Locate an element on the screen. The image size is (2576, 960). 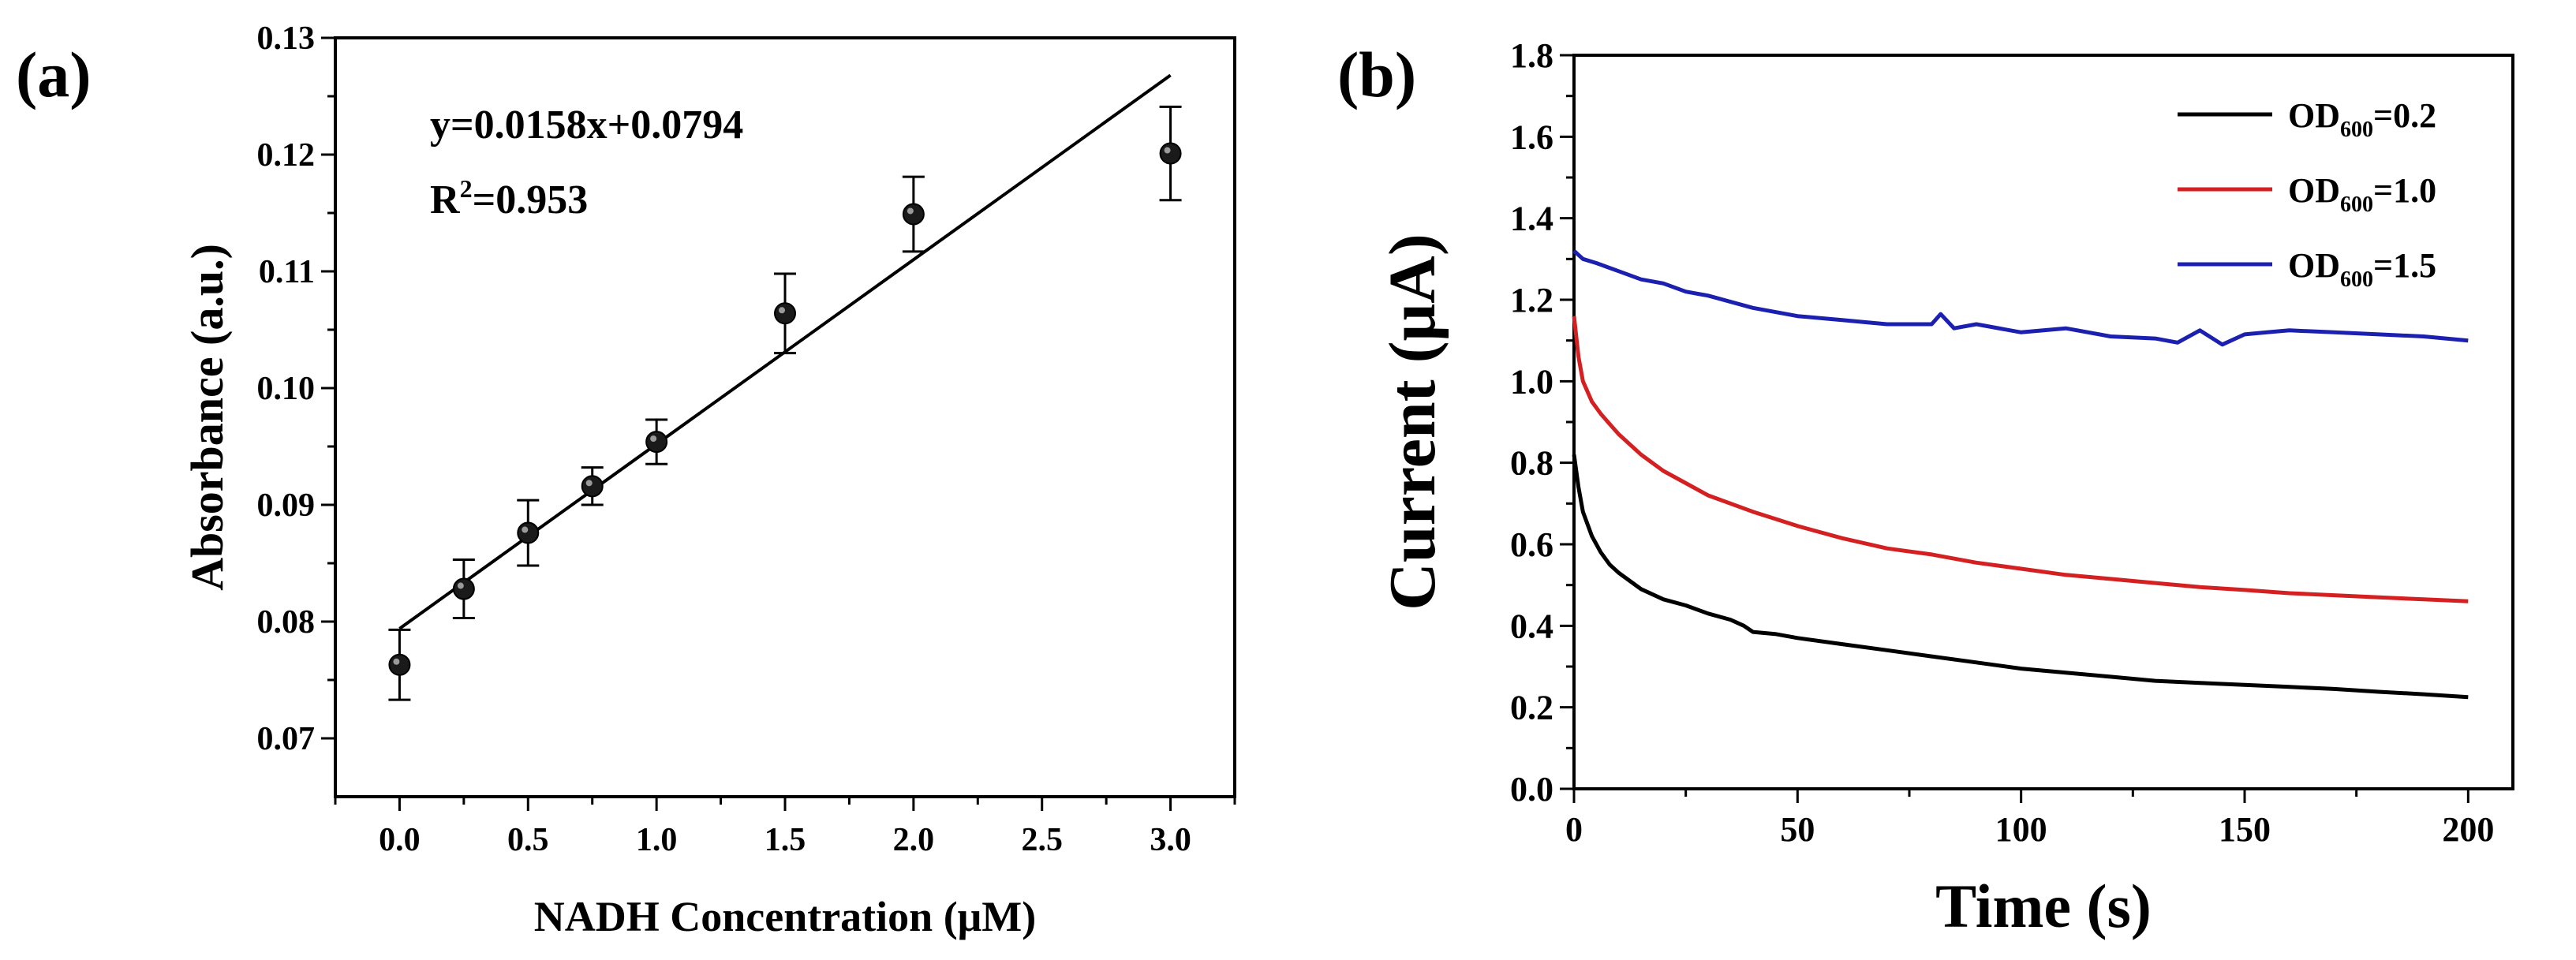
panel-a-x-ticks: 0.0 0.5 1.0 1.5 2.0 2.5 3.0 is located at coordinates (785, 828).